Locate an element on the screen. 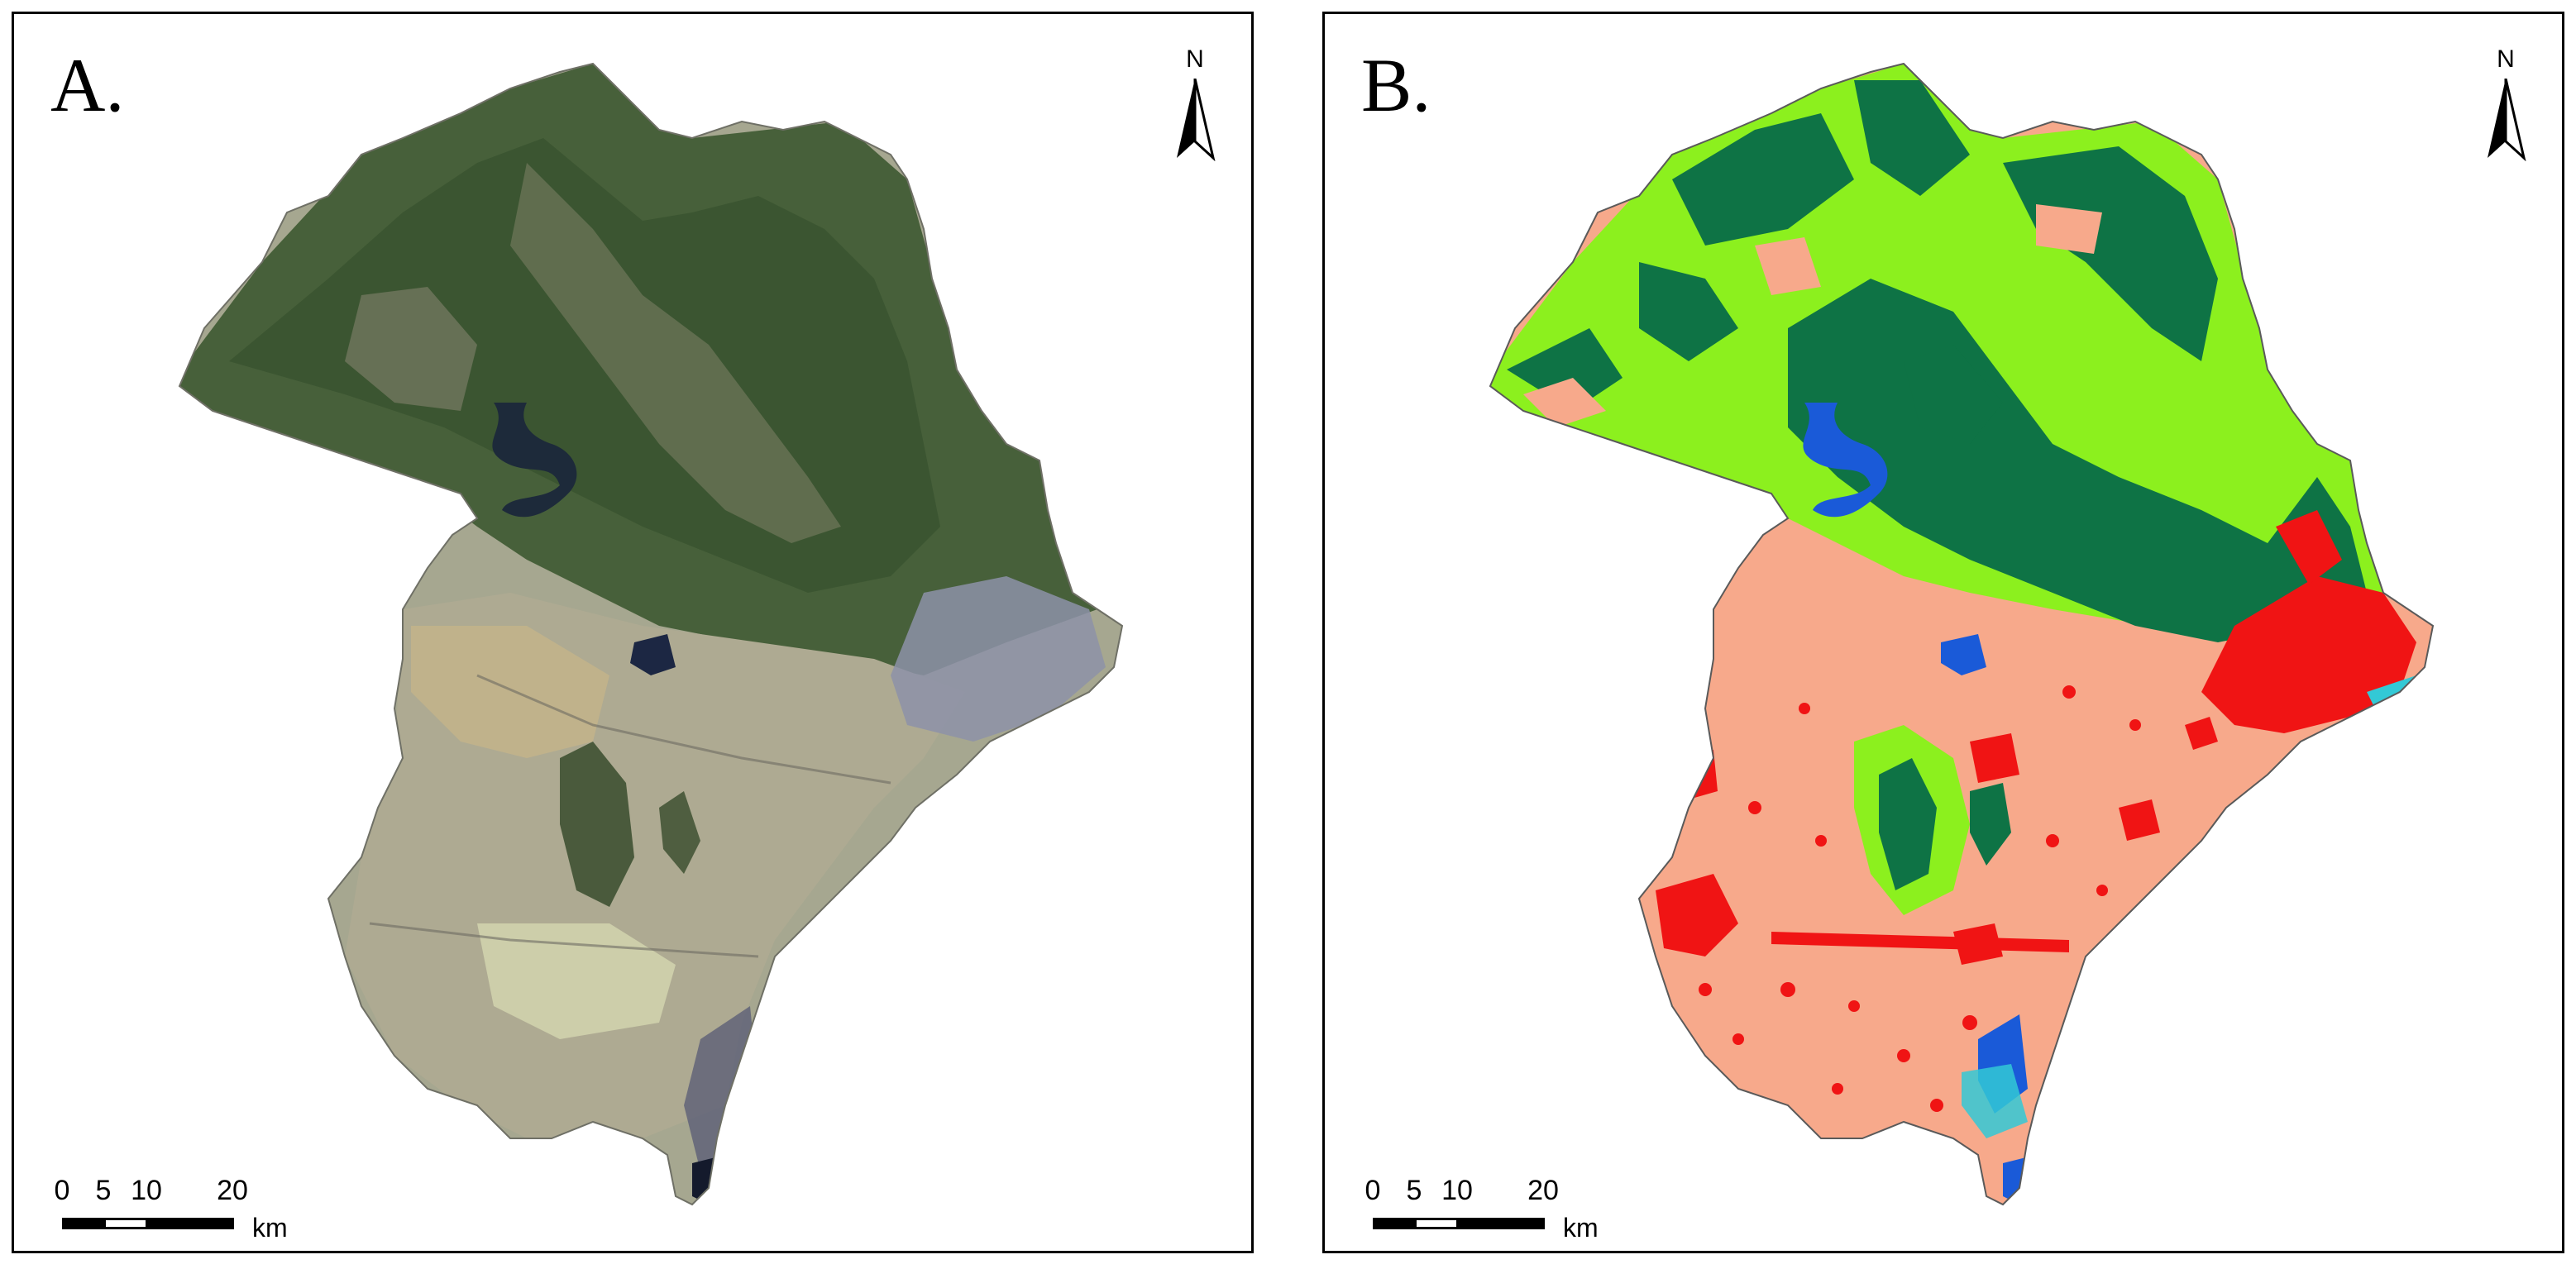 This screenshot has width=2576, height=1269. built-up-class is located at coordinates (2308, 655).